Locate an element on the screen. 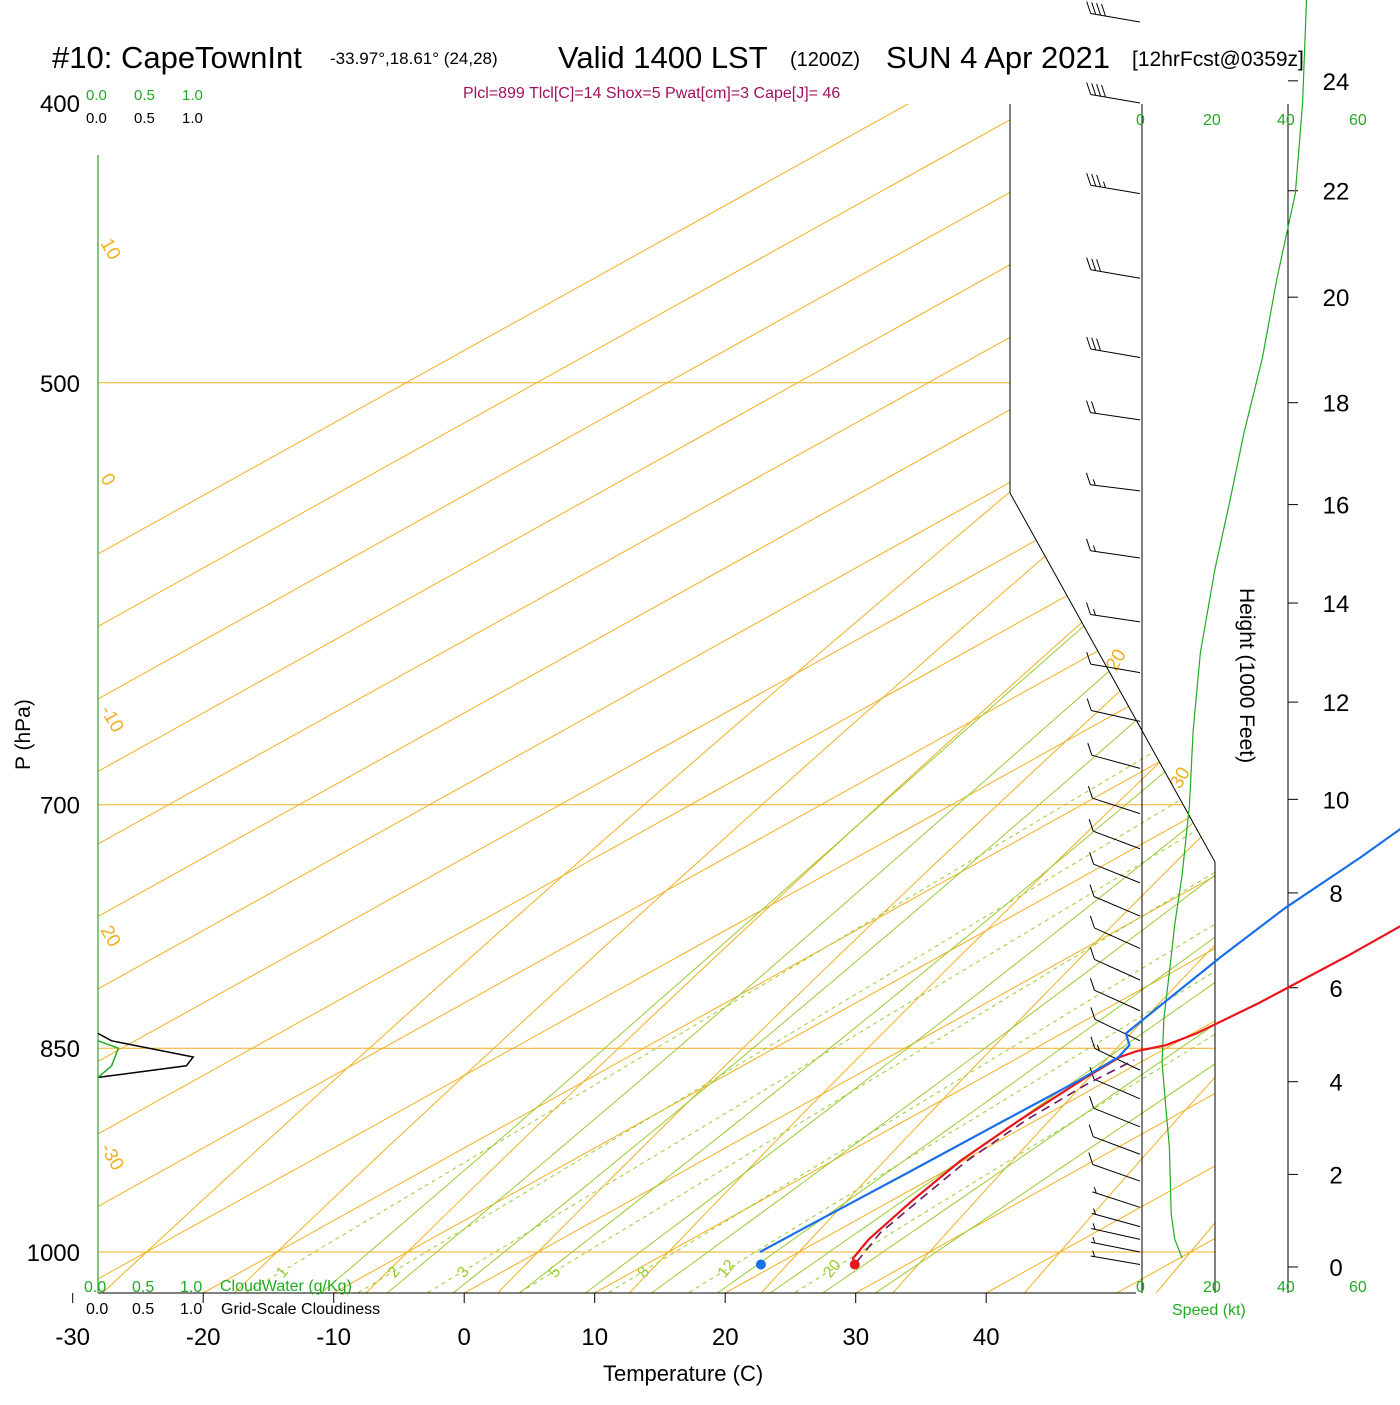 Image resolution: width=1400 pixels, height=1405 pixels. forecast-info: [12hrFcst@0359z] is located at coordinates (1218, 59).